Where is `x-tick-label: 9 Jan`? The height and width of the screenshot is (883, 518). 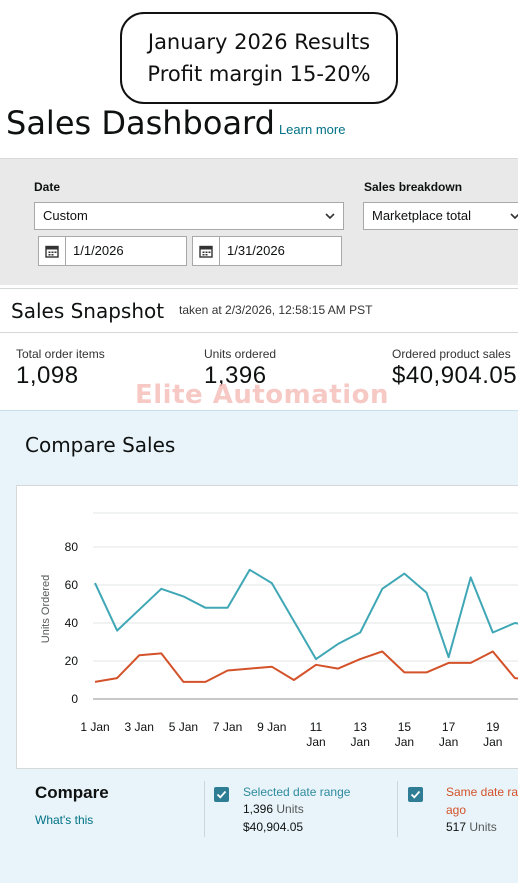 x-tick-label: 9 Jan is located at coordinates (271, 727).